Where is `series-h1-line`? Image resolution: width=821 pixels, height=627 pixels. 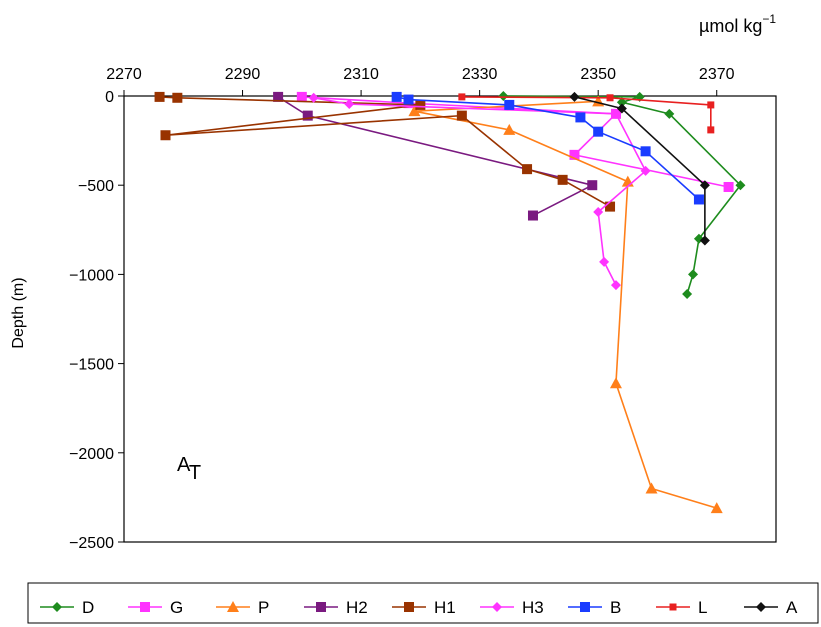 series-h1-line is located at coordinates (385, 152).